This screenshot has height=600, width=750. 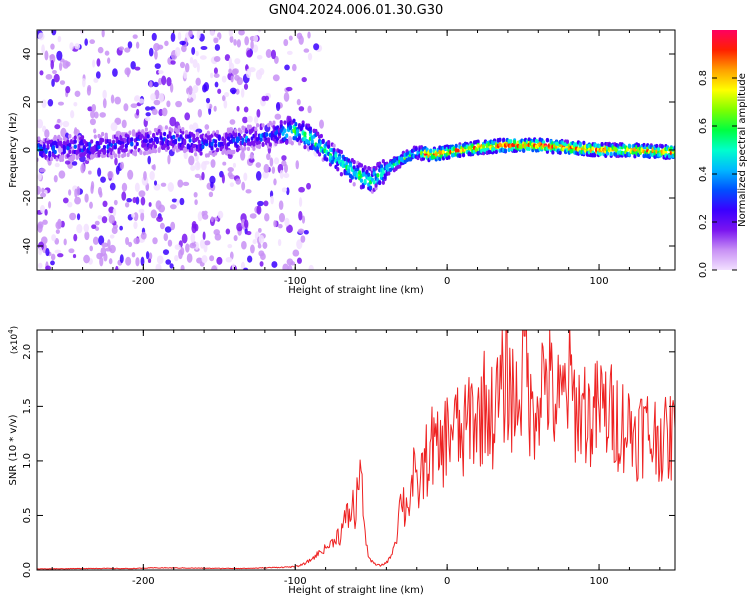 I want to click on snr-x-axis-label: Height of straight line (km), so click(x=356, y=590).